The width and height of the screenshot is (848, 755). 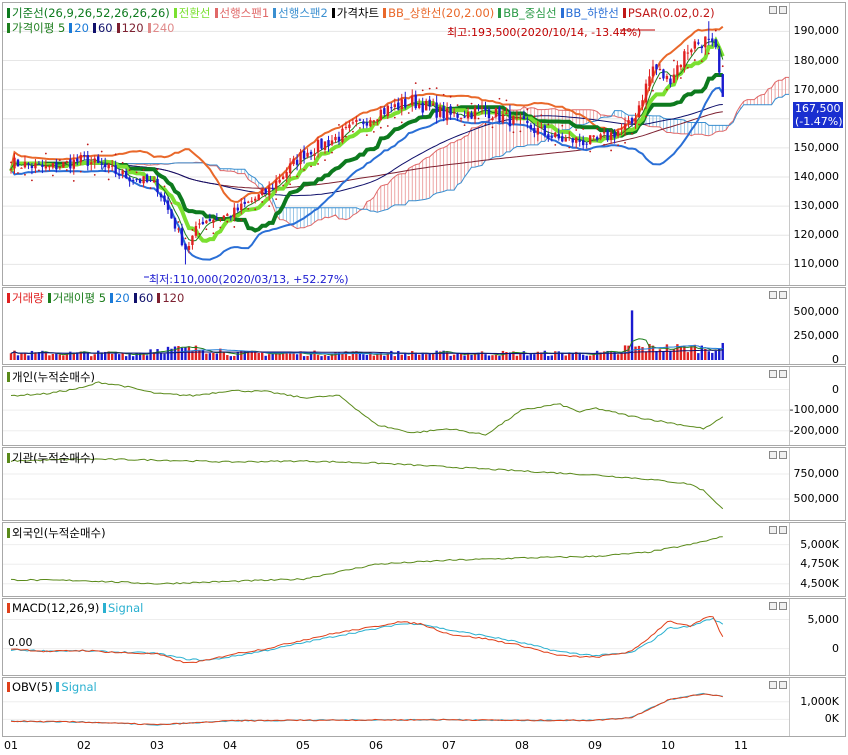 I want to click on obv-line, so click(x=366, y=709).